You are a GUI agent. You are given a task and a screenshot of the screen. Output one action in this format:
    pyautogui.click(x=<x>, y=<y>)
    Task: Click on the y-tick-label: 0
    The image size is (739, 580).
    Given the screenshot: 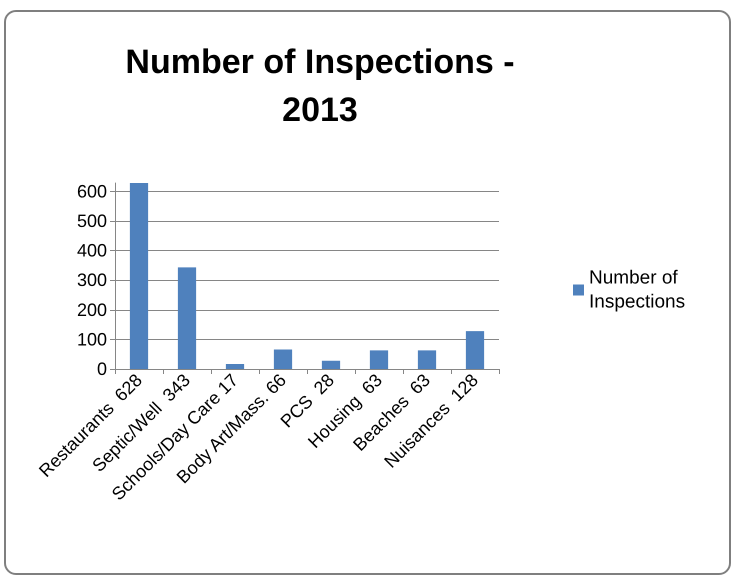 What is the action you would take?
    pyautogui.click(x=101, y=369)
    